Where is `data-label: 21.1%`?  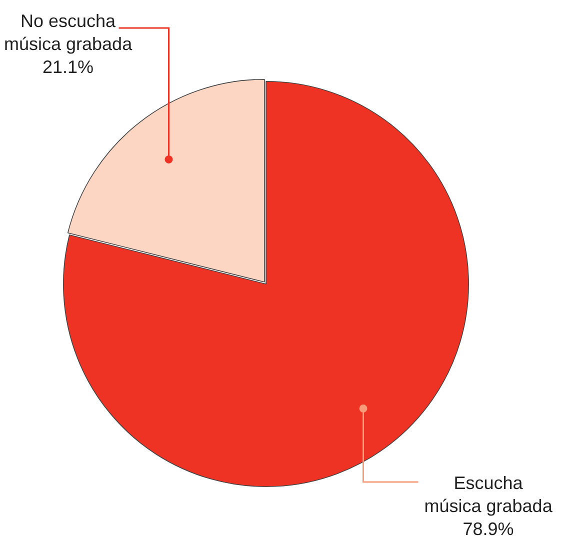
data-label: 21.1% is located at coordinates (68, 66).